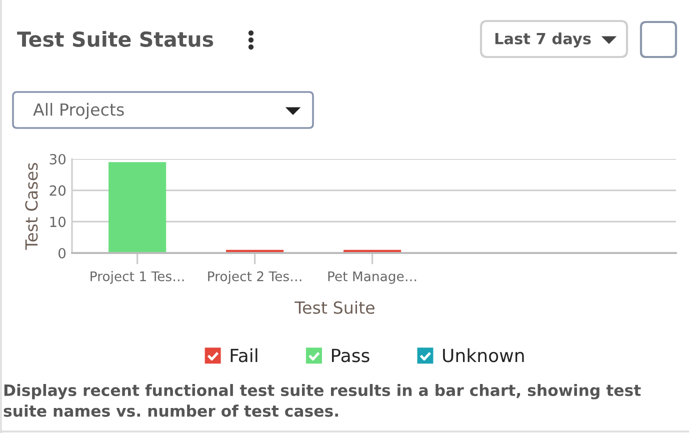  What do you see at coordinates (334, 307) in the screenshot?
I see `x-axis-title: Test Suite` at bounding box center [334, 307].